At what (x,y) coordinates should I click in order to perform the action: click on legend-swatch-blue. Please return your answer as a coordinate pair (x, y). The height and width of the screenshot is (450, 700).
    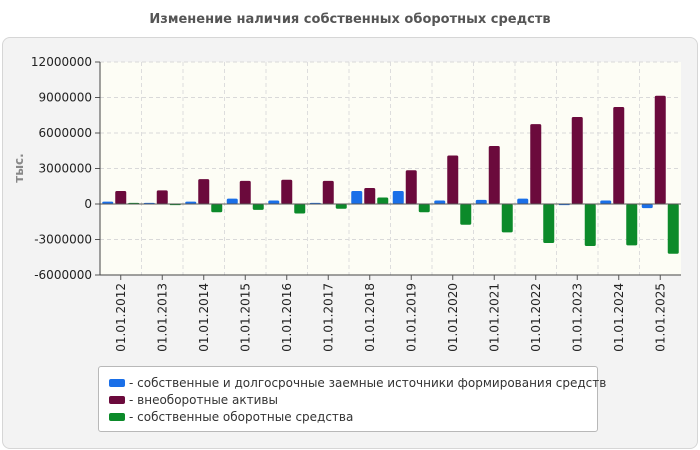
    Looking at the image, I should click on (117, 382).